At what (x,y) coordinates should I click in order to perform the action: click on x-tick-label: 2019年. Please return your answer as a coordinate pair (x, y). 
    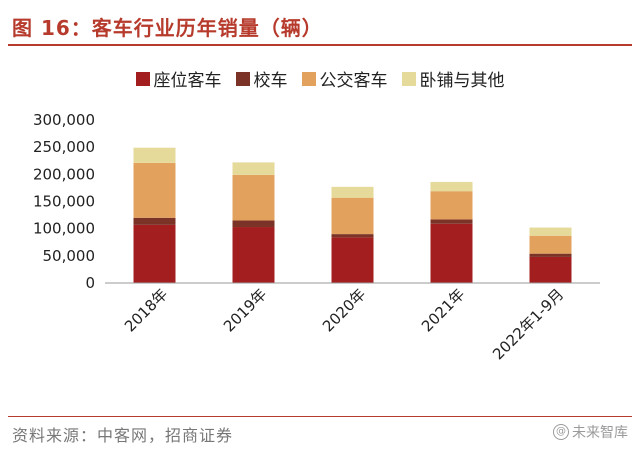
    Looking at the image, I should click on (245, 310).